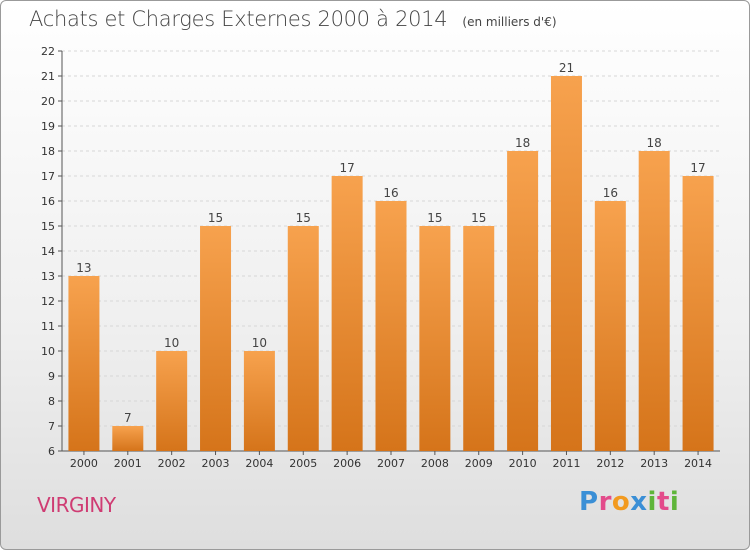  Describe the element at coordinates (639, 502) in the screenshot. I see `logo-letter: x` at that location.